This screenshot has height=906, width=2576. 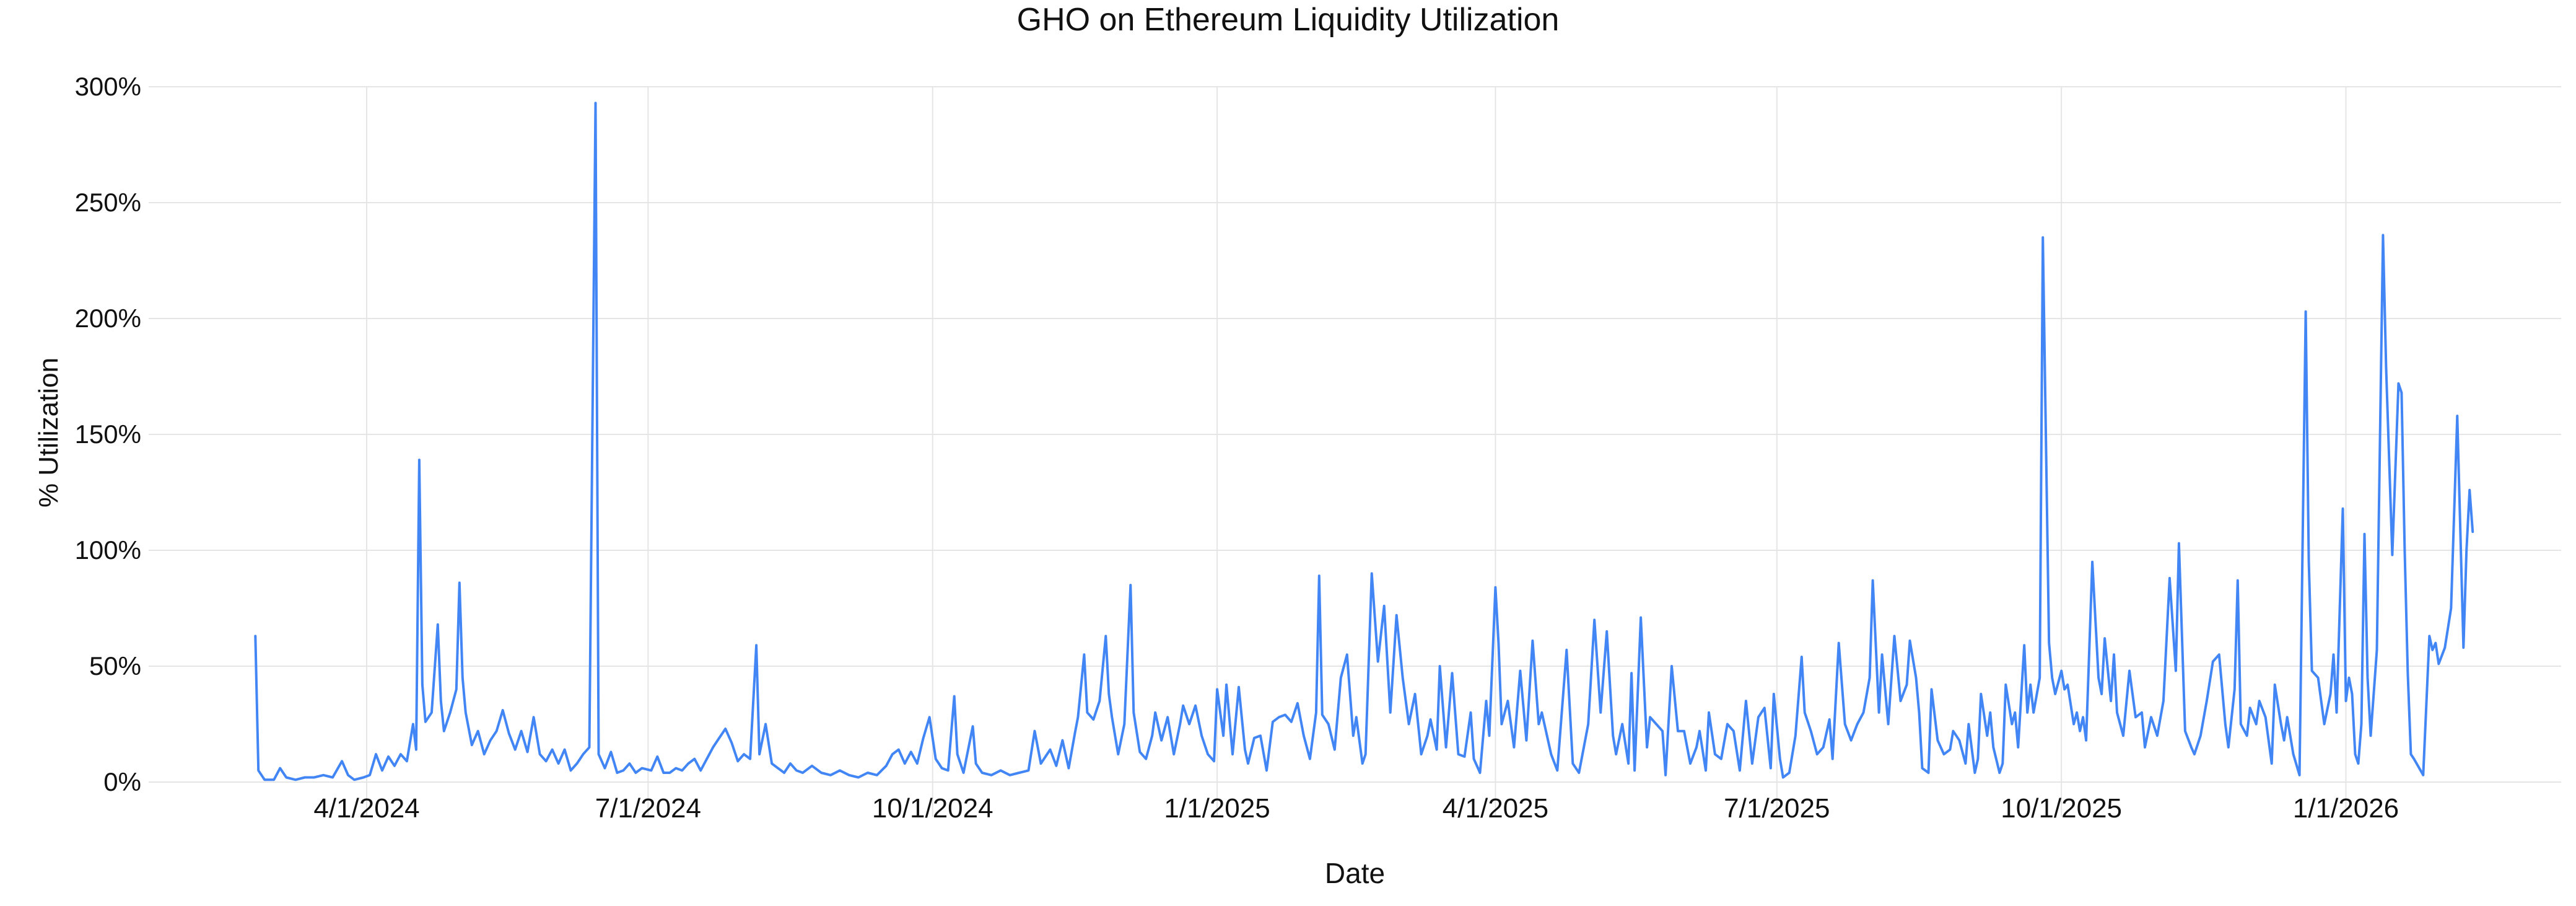 I want to click on y-tick-label: 300%, so click(x=107, y=86).